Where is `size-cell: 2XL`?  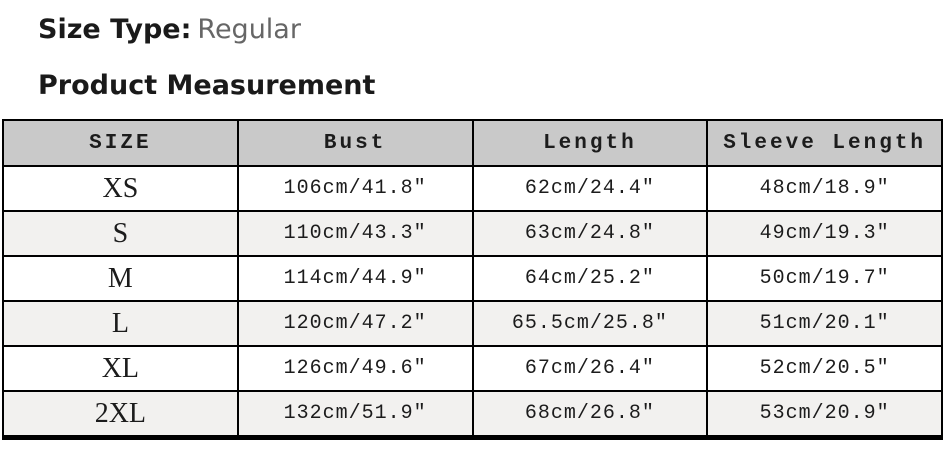
size-cell: 2XL is located at coordinates (120, 415).